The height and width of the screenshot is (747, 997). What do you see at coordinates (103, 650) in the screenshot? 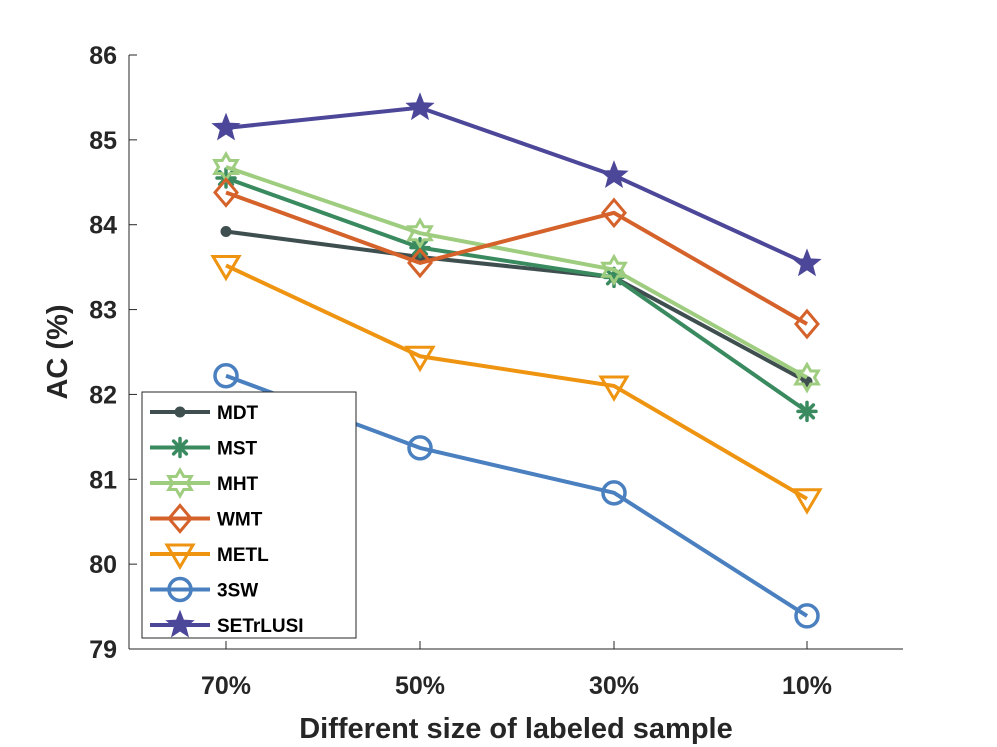
I see `y-tick-label: 79` at bounding box center [103, 650].